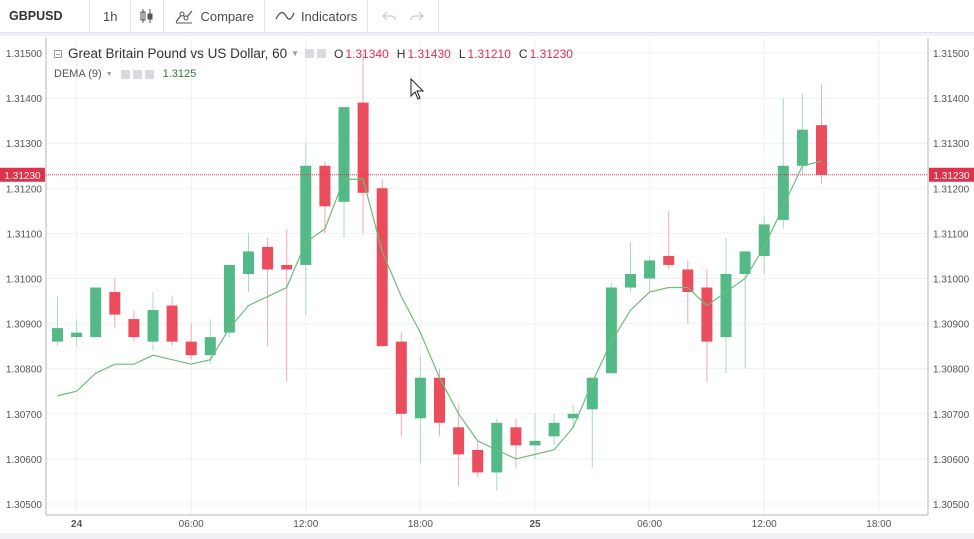 This screenshot has width=974, height=539. I want to click on last-price-badge-left, so click(22, 174).